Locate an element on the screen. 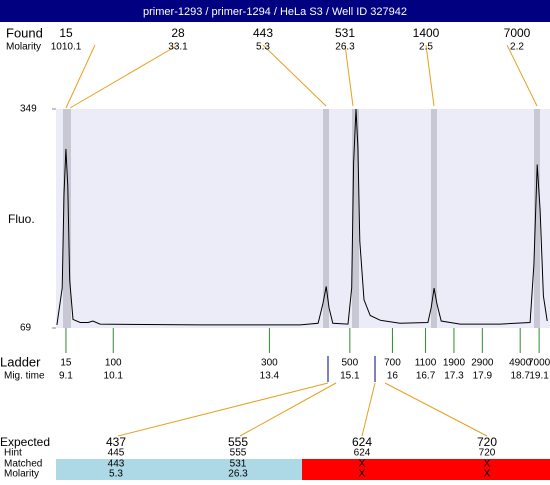 This screenshot has height=485, width=550. mig-time: 15.1 is located at coordinates (350, 376).